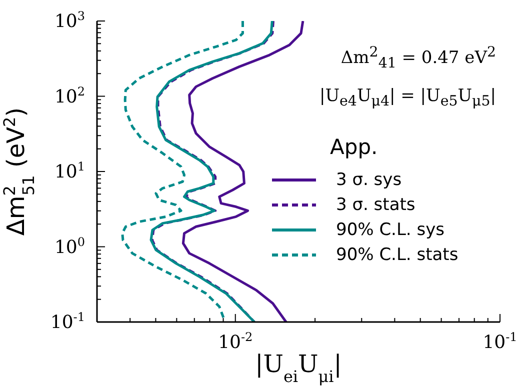 The height and width of the screenshot is (389, 520). Describe the element at coordinates (418, 58) in the screenshot. I see `annotation: Δm$^{2}$$_{41}$ = 0.47 eV$^{2}$` at that location.